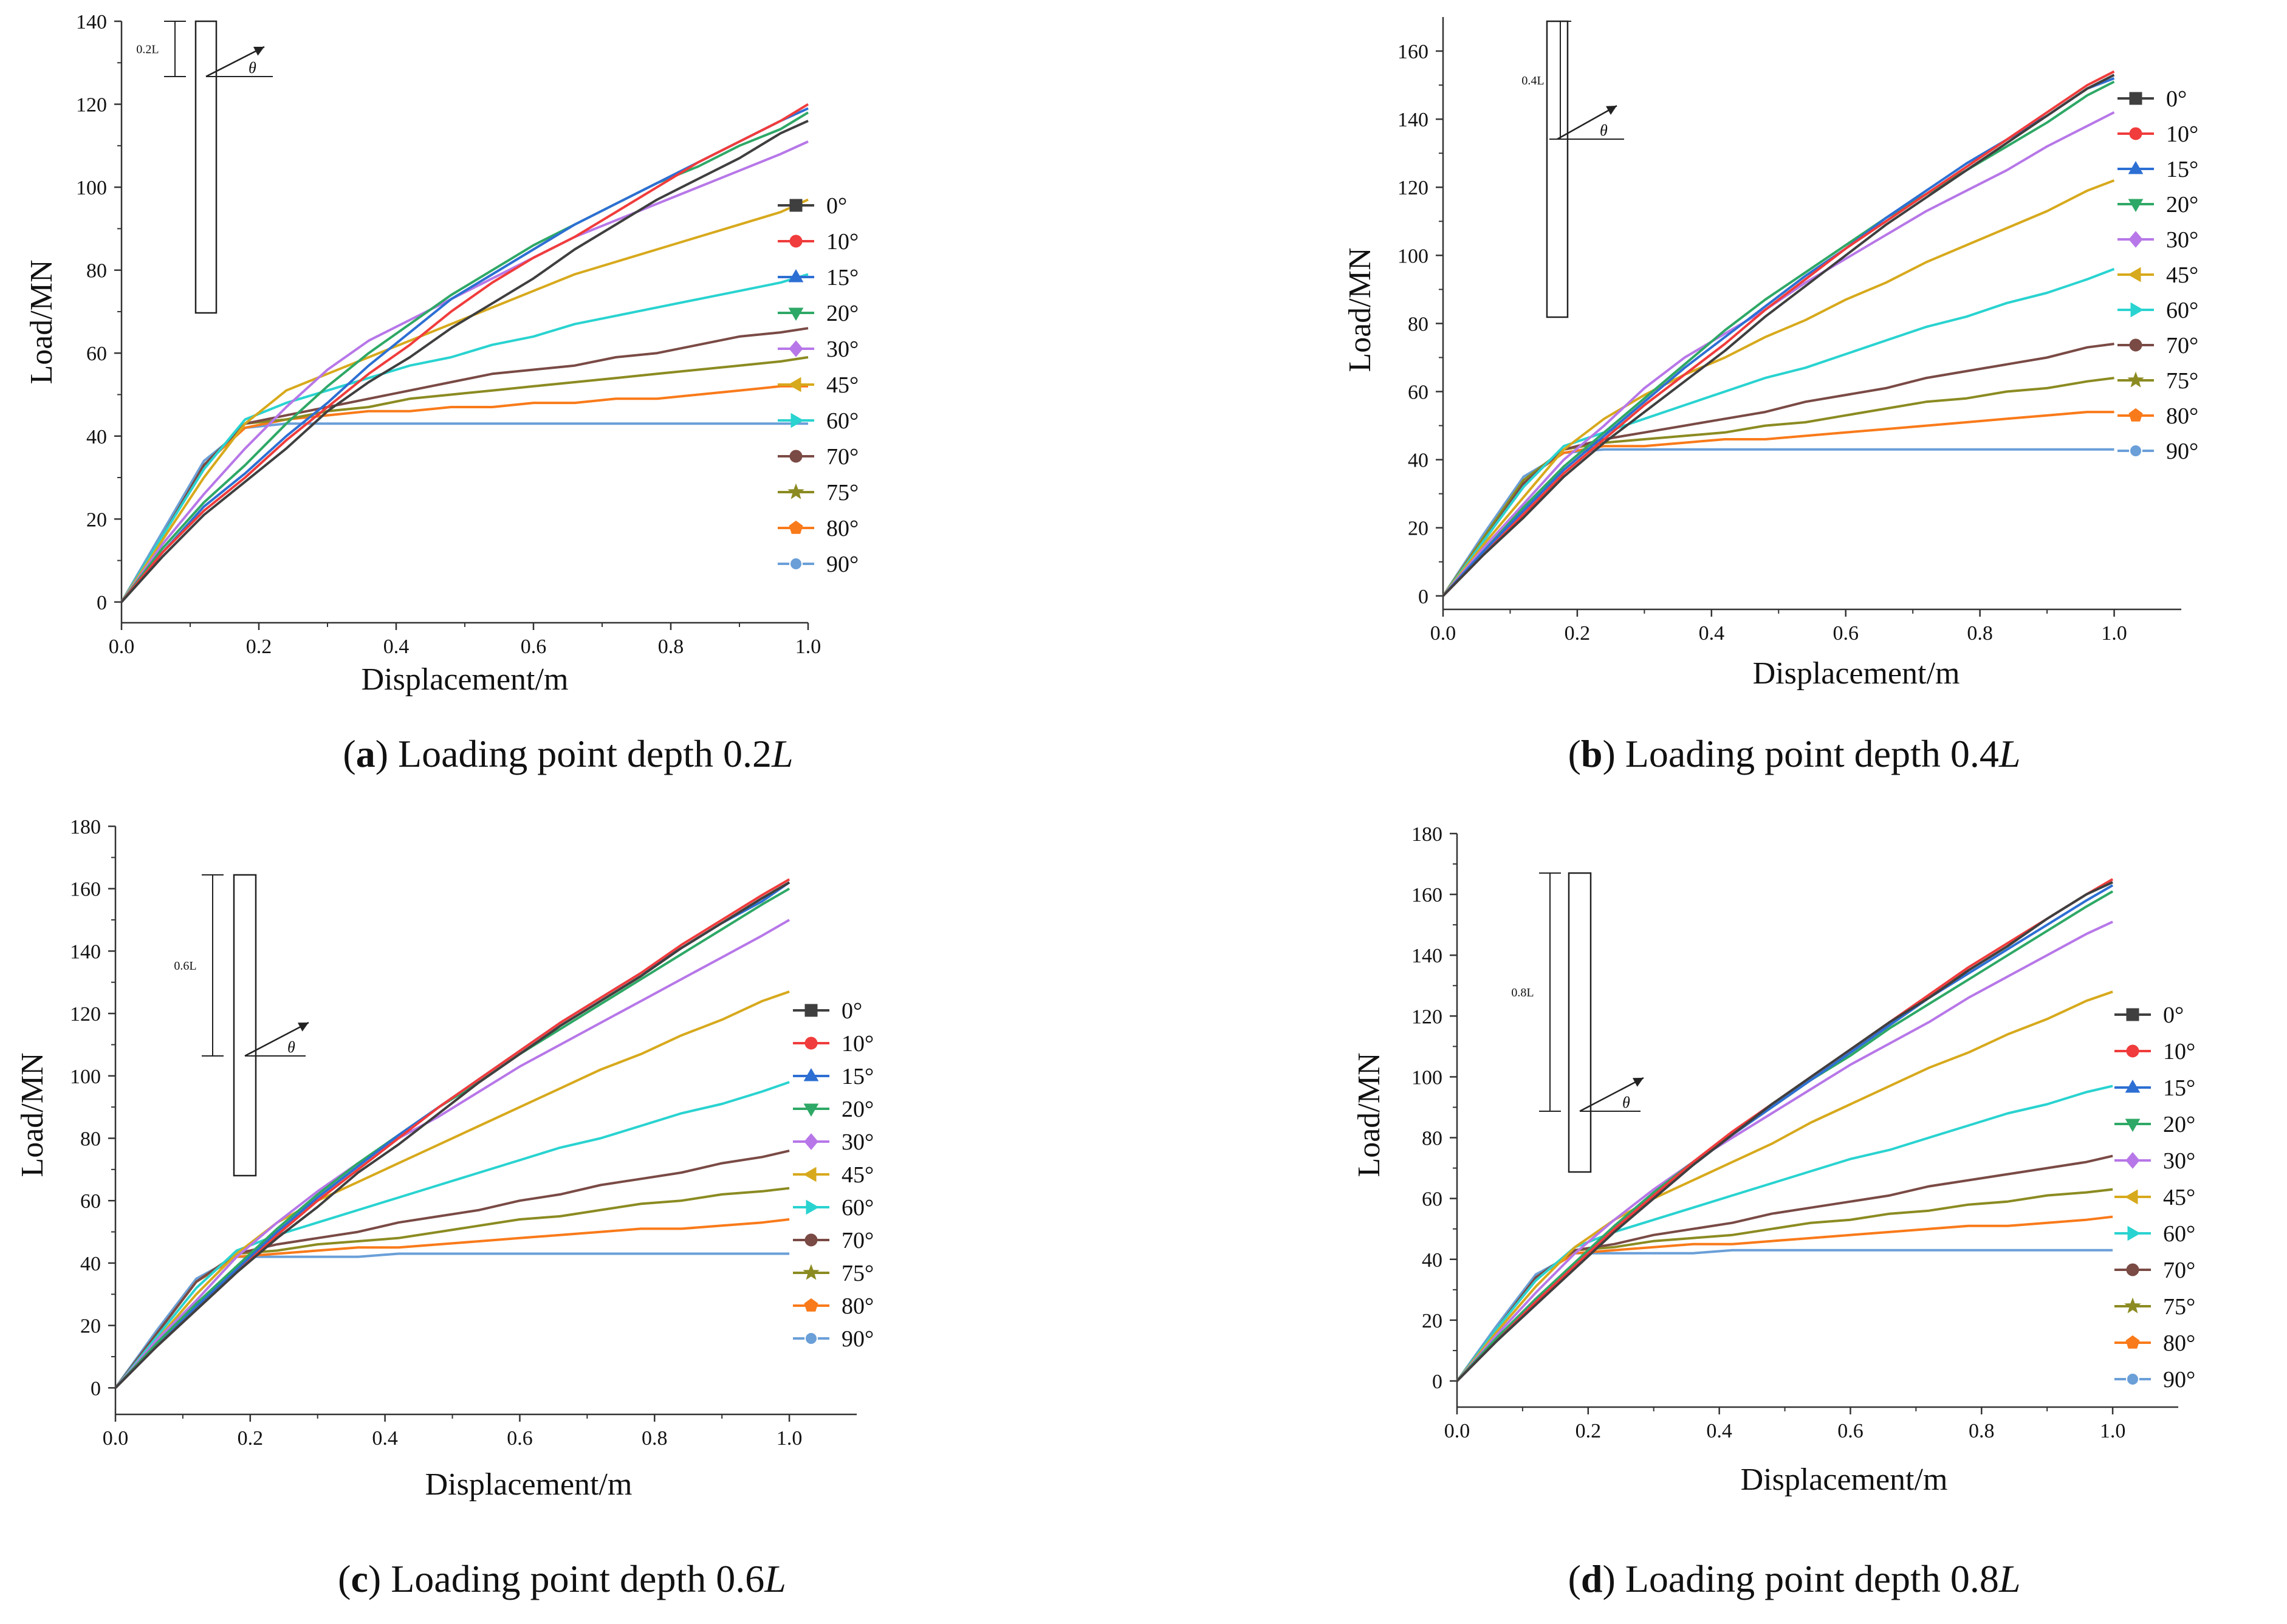 This screenshot has height=1624, width=2287. What do you see at coordinates (842, 457) in the screenshot?
I see `legend-label: 70°` at bounding box center [842, 457].